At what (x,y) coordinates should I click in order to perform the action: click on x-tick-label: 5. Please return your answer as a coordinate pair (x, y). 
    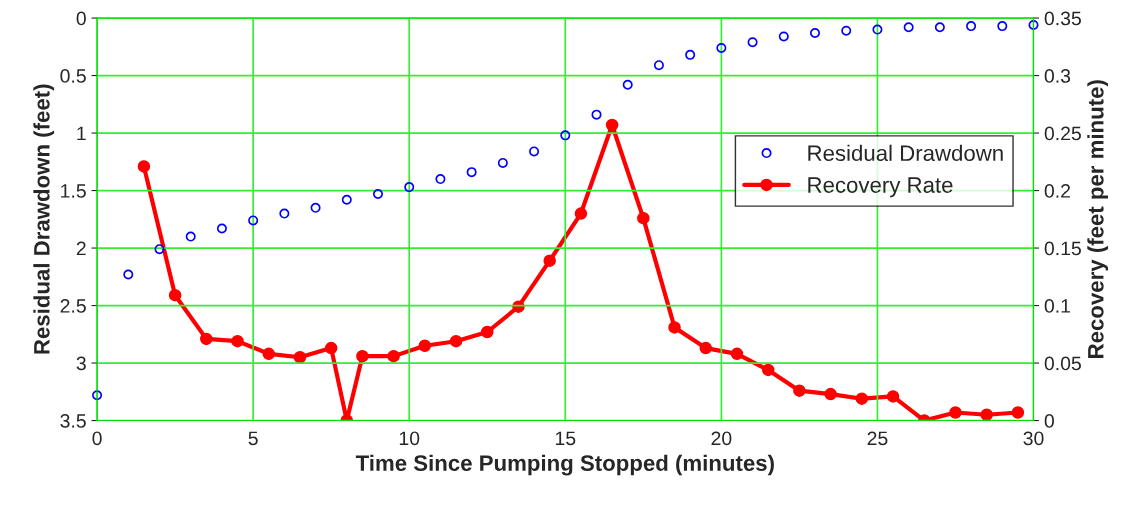
    Looking at the image, I should click on (253, 438).